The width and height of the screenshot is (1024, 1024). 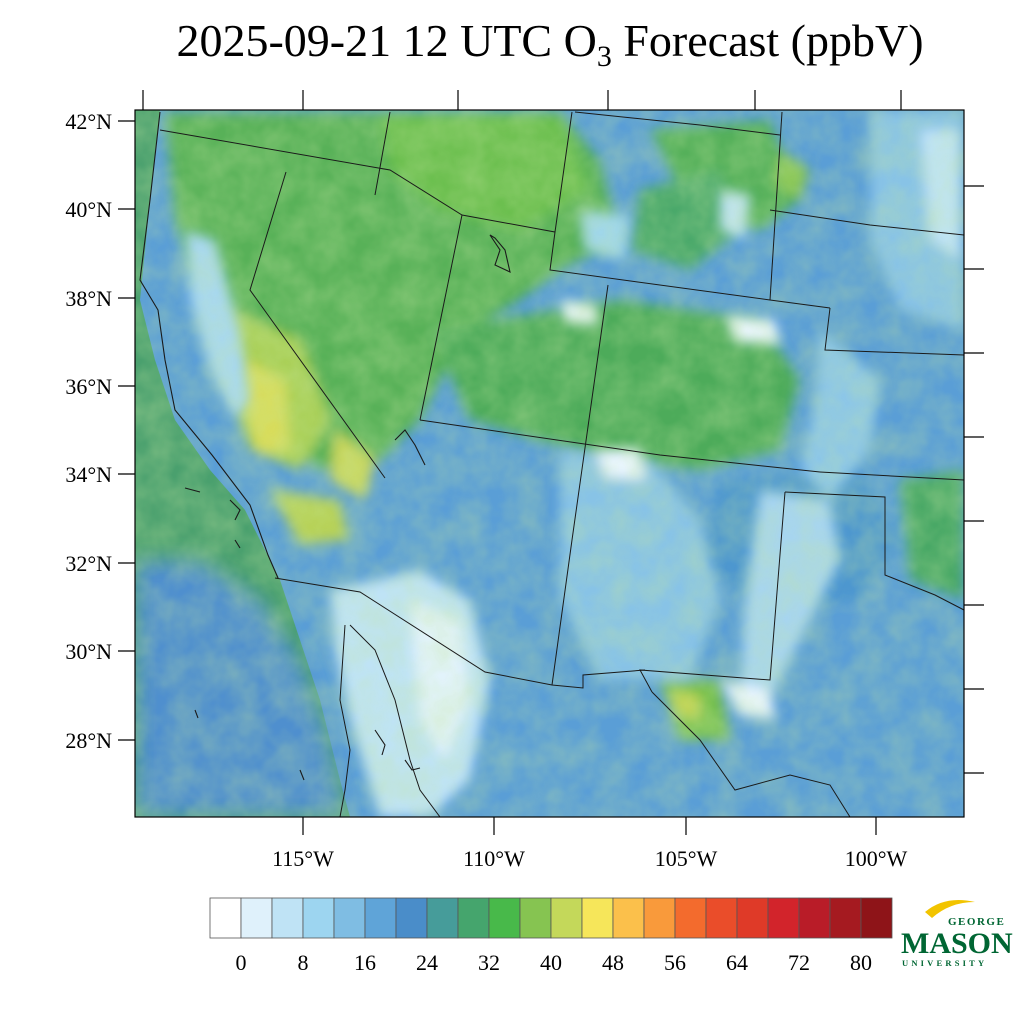 What do you see at coordinates (550, 44) in the screenshot?
I see `map-title: 2025-09-21 12 UTC O3 Forecast (ppbV)` at bounding box center [550, 44].